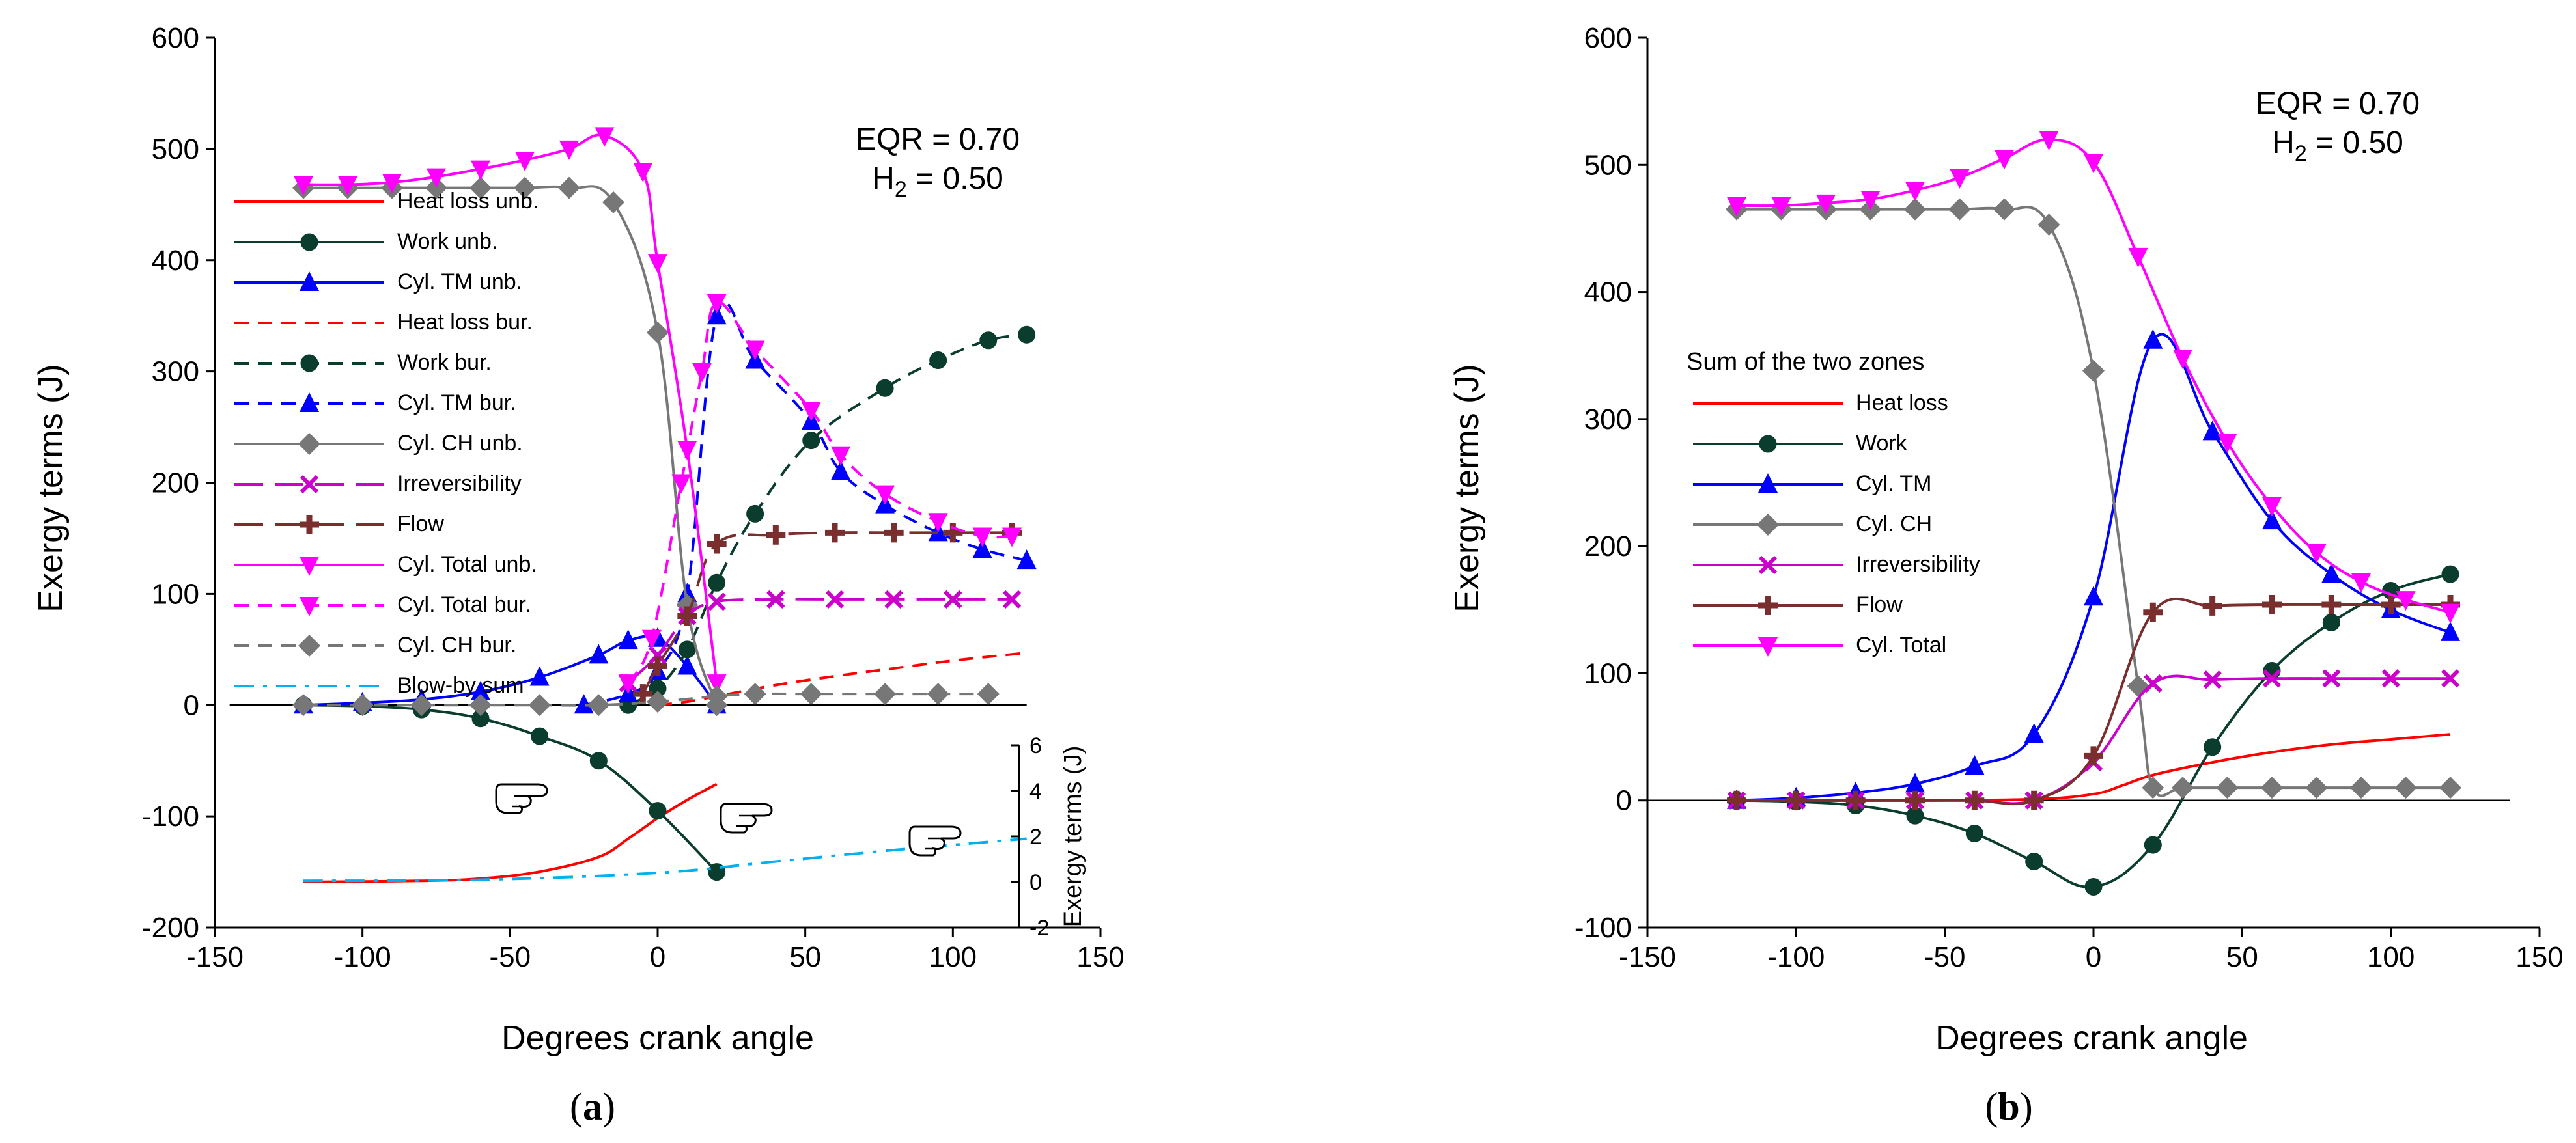 The height and width of the screenshot is (1143, 2576). I want to click on inset-y-tick-label: 4, so click(1035, 791).